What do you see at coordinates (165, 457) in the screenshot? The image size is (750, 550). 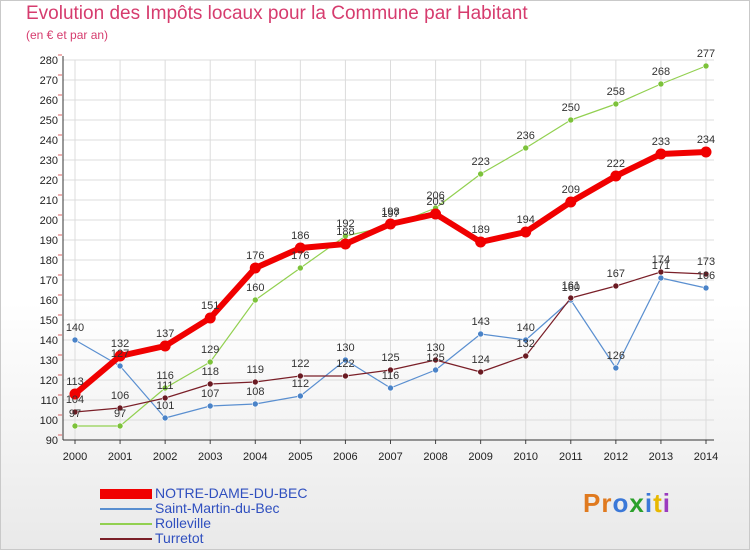 I see `x-tick-label: 2002` at bounding box center [165, 457].